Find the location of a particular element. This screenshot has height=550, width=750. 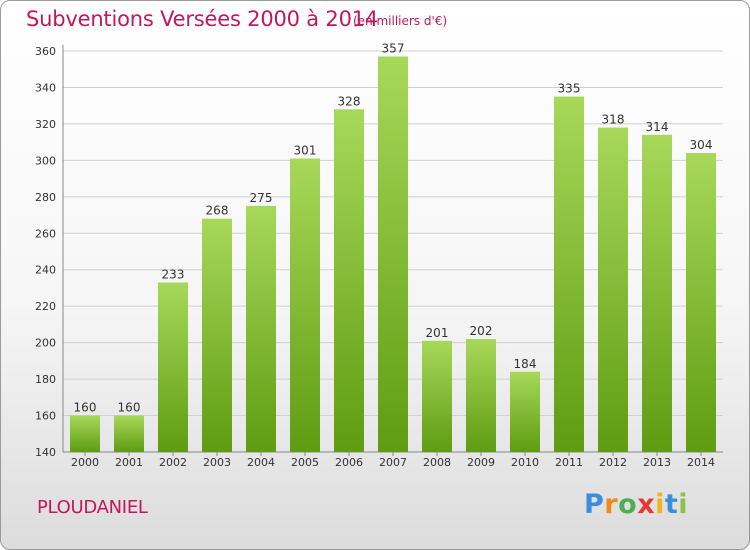

data-label: 301 is located at coordinates (305, 151).